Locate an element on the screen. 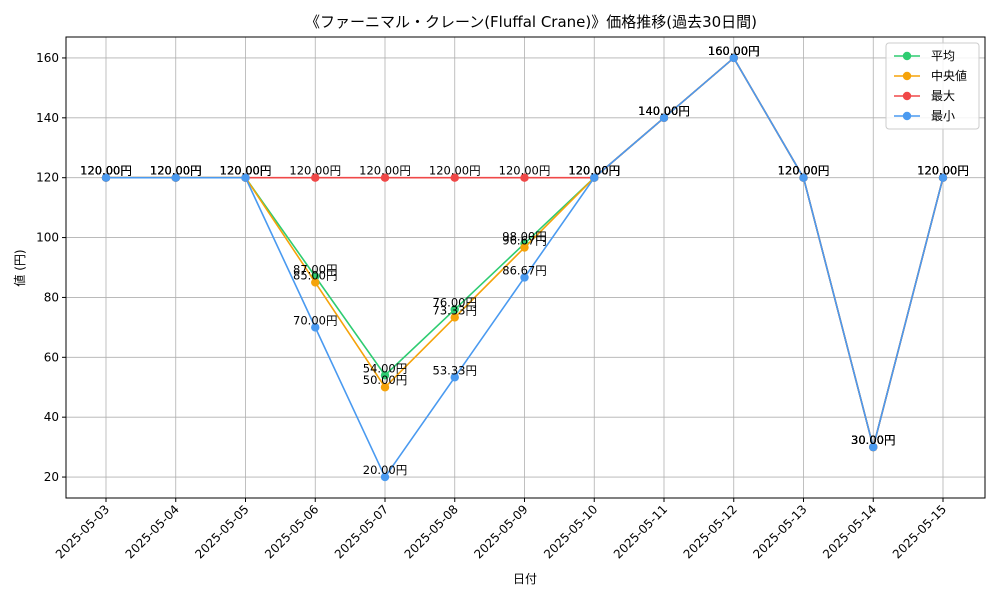 The height and width of the screenshot is (600, 1000). y-tick-label: 160 is located at coordinates (47, 58).